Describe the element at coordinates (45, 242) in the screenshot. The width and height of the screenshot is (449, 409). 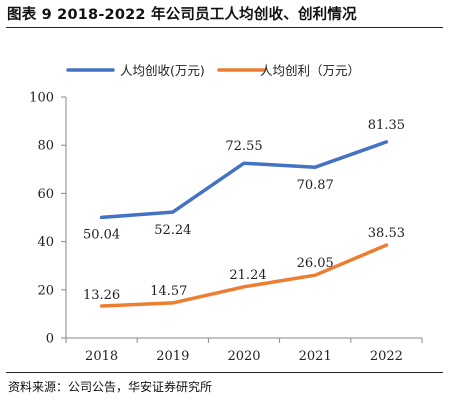
I see `y-tick-label: 40` at that location.